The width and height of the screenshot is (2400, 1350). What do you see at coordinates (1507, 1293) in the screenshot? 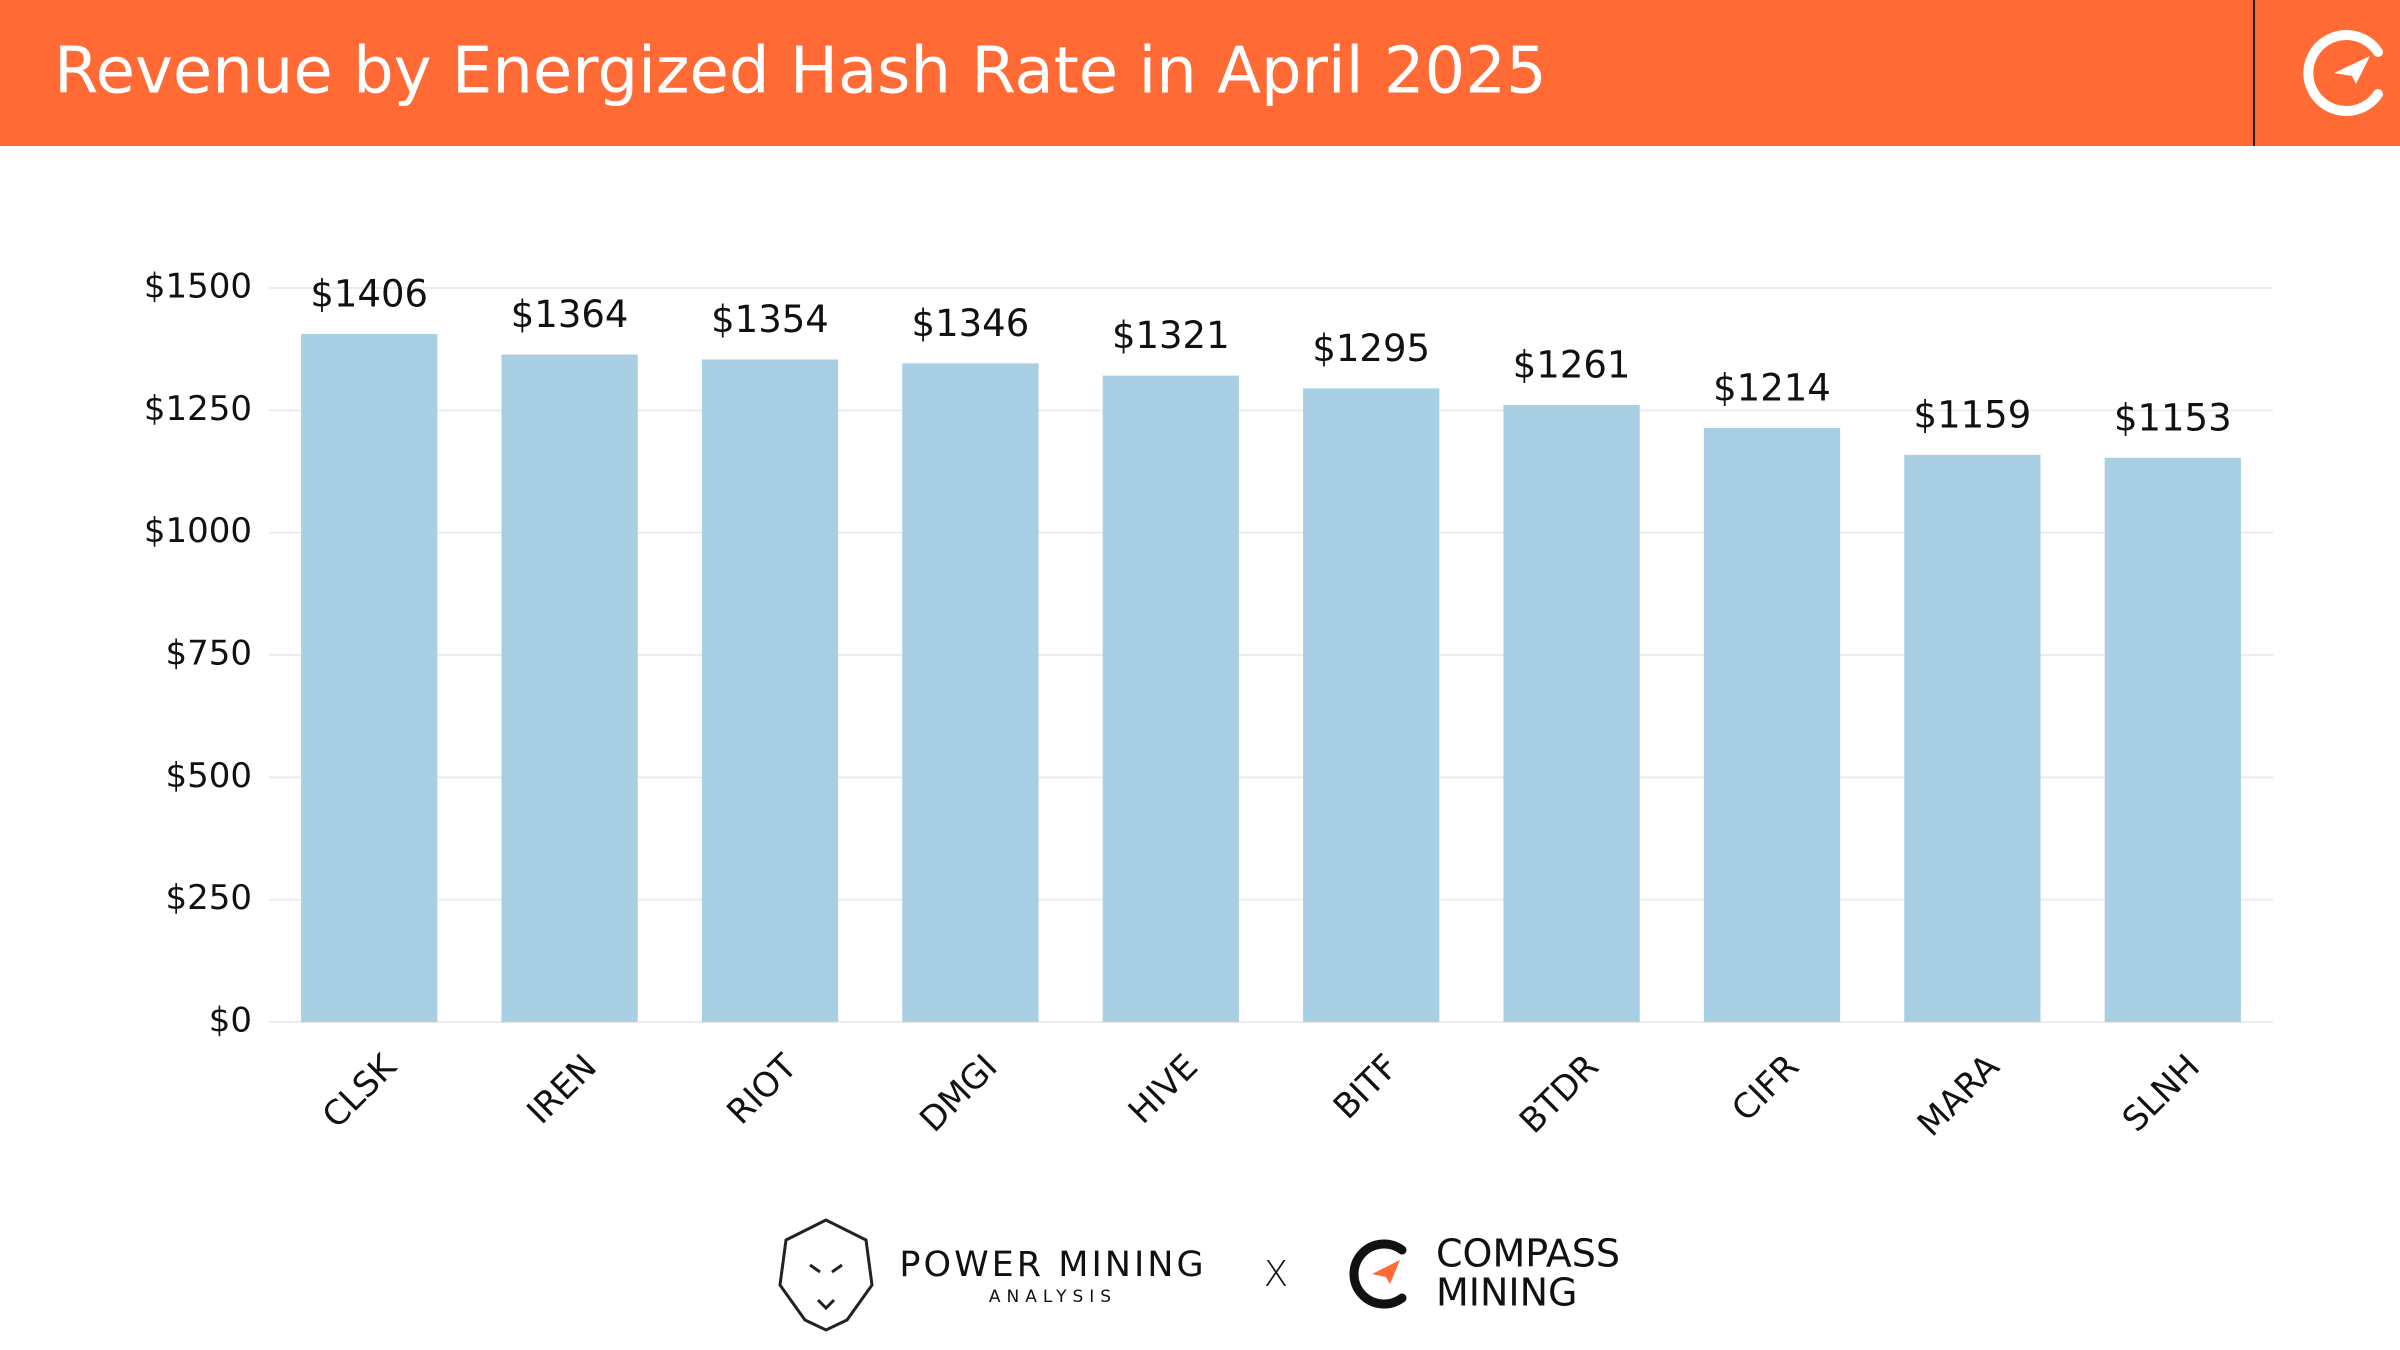
I see `footer-brand: MINING` at bounding box center [1507, 1293].